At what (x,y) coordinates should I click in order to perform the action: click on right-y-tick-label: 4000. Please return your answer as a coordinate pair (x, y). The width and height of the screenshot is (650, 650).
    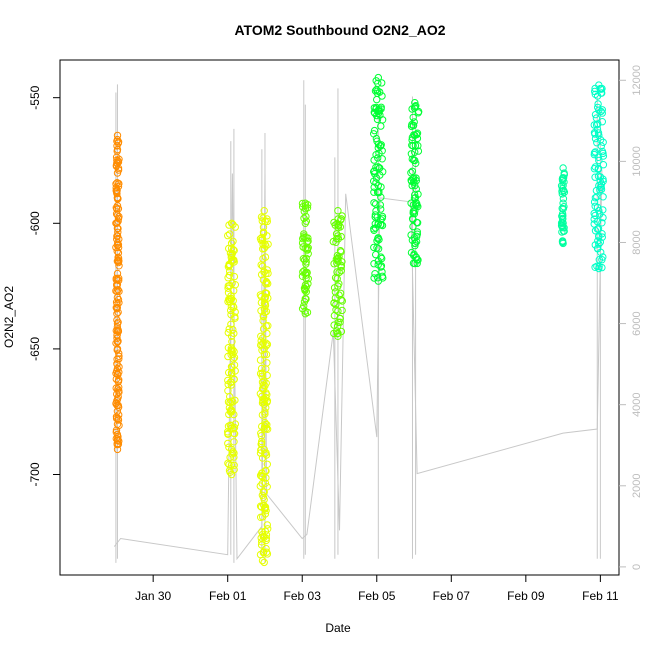
    Looking at the image, I should click on (637, 404).